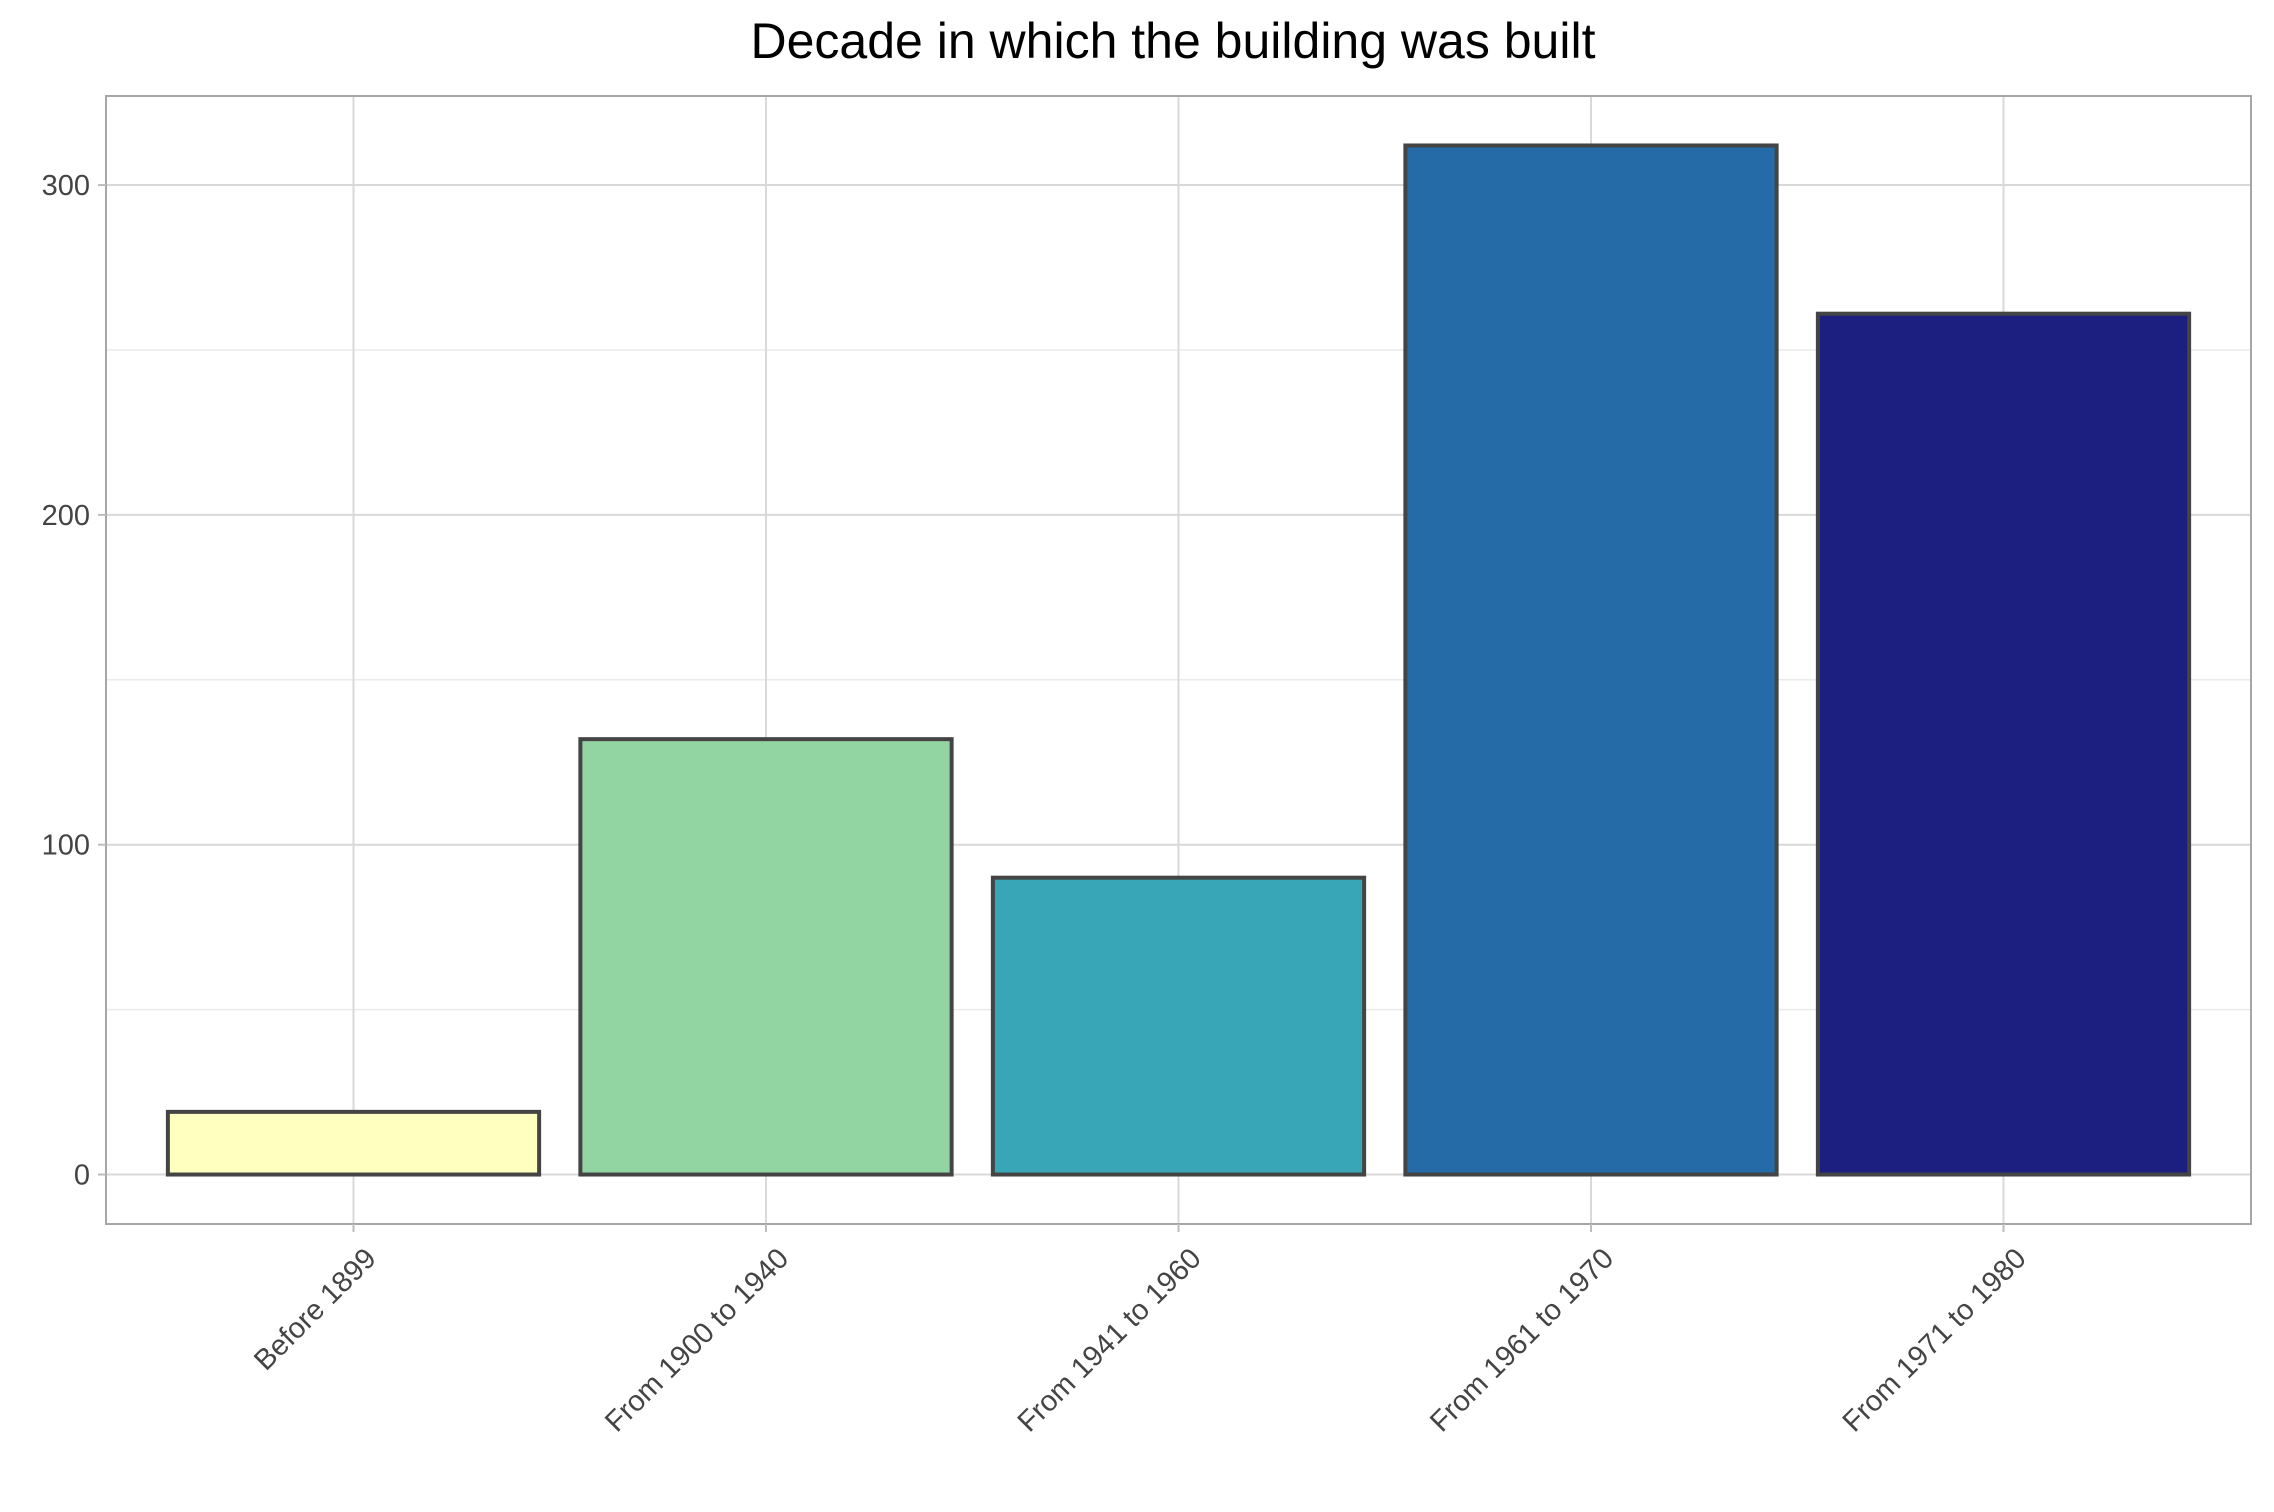  I want to click on x-tick-label: Before 1899, so click(315, 1309).